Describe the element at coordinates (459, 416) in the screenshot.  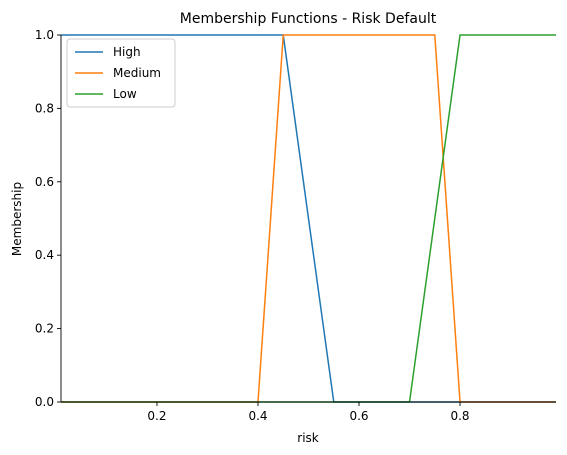
I see `x-tick-label: 0.8` at that location.